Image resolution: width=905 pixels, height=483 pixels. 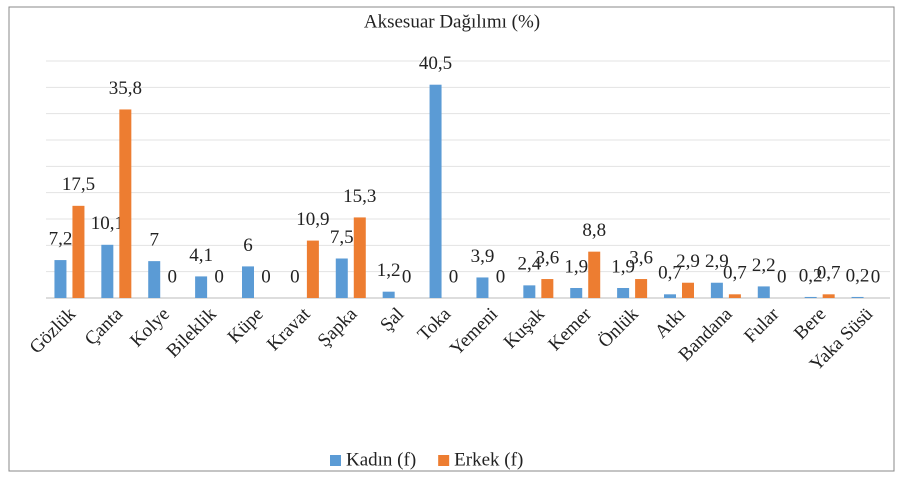 I want to click on value-label: 10,1, so click(x=107, y=223).